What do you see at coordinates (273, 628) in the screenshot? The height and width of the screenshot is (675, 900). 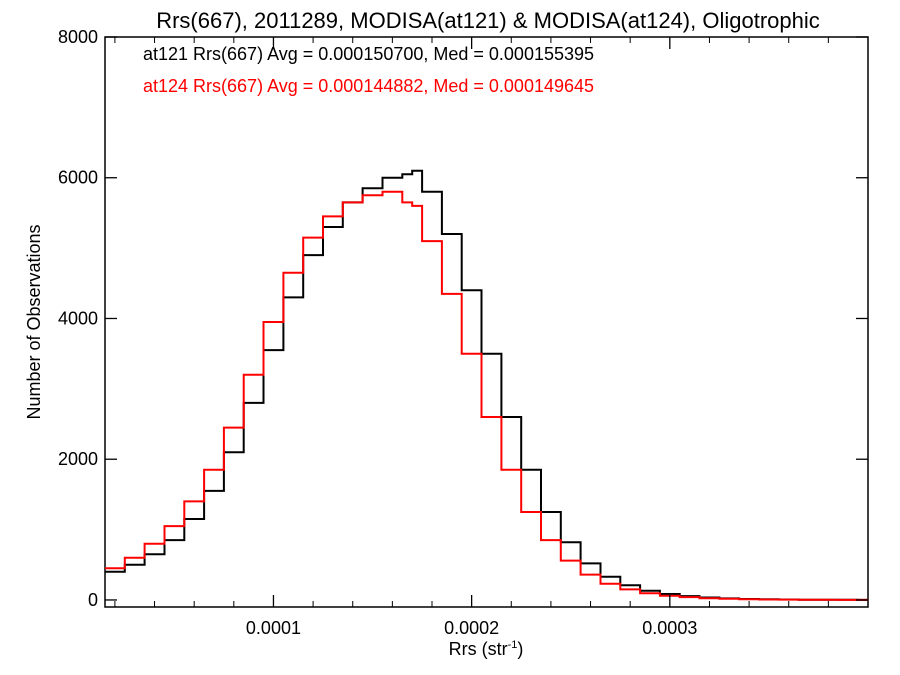 I see `x-tick-label-0: 0.0001` at bounding box center [273, 628].